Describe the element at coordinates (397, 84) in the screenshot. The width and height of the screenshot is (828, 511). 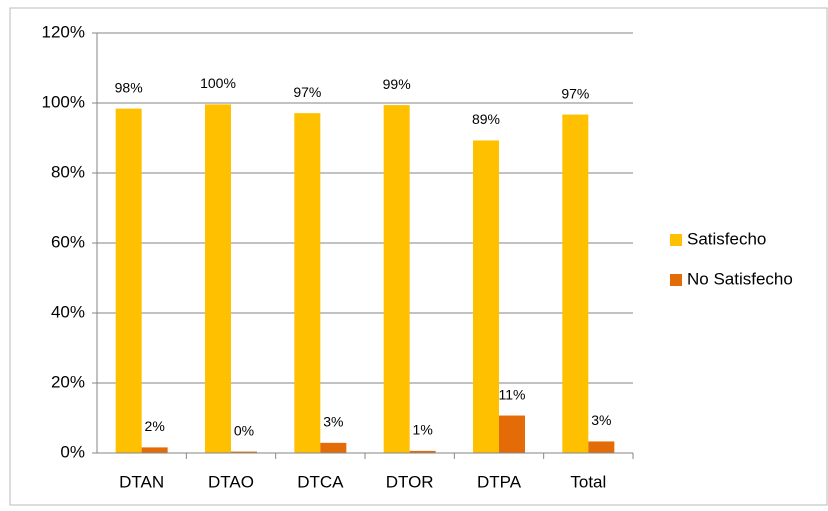
I see `value-label: 99%` at that location.